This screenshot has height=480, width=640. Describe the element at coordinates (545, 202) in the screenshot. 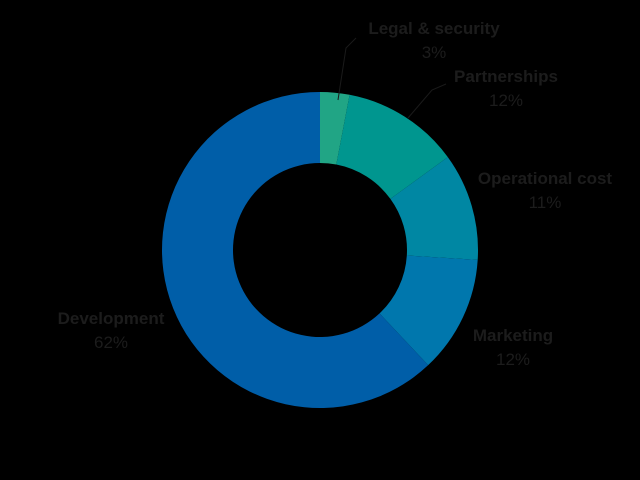

I see `slice-value-operational-cost: 11%` at that location.